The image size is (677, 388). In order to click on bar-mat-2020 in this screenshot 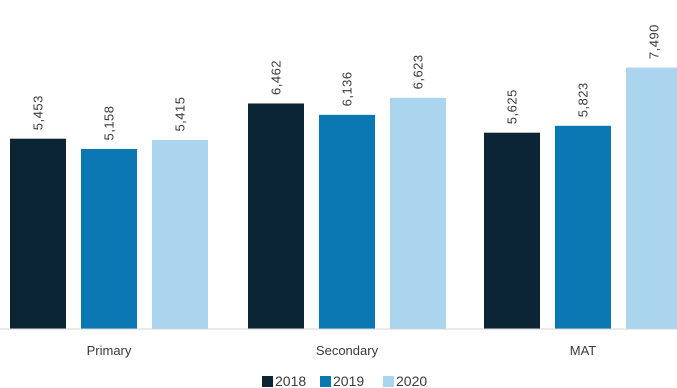, I will do `click(651, 198)`.